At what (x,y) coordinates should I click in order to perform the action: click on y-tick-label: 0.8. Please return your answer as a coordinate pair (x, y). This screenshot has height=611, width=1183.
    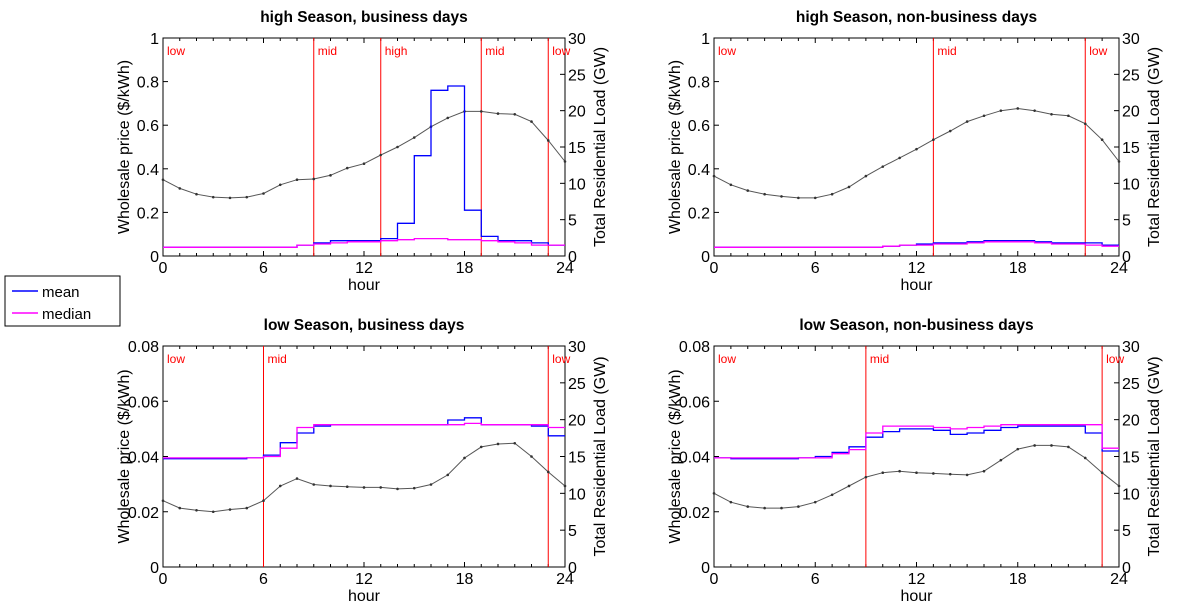
    Looking at the image, I should click on (148, 83).